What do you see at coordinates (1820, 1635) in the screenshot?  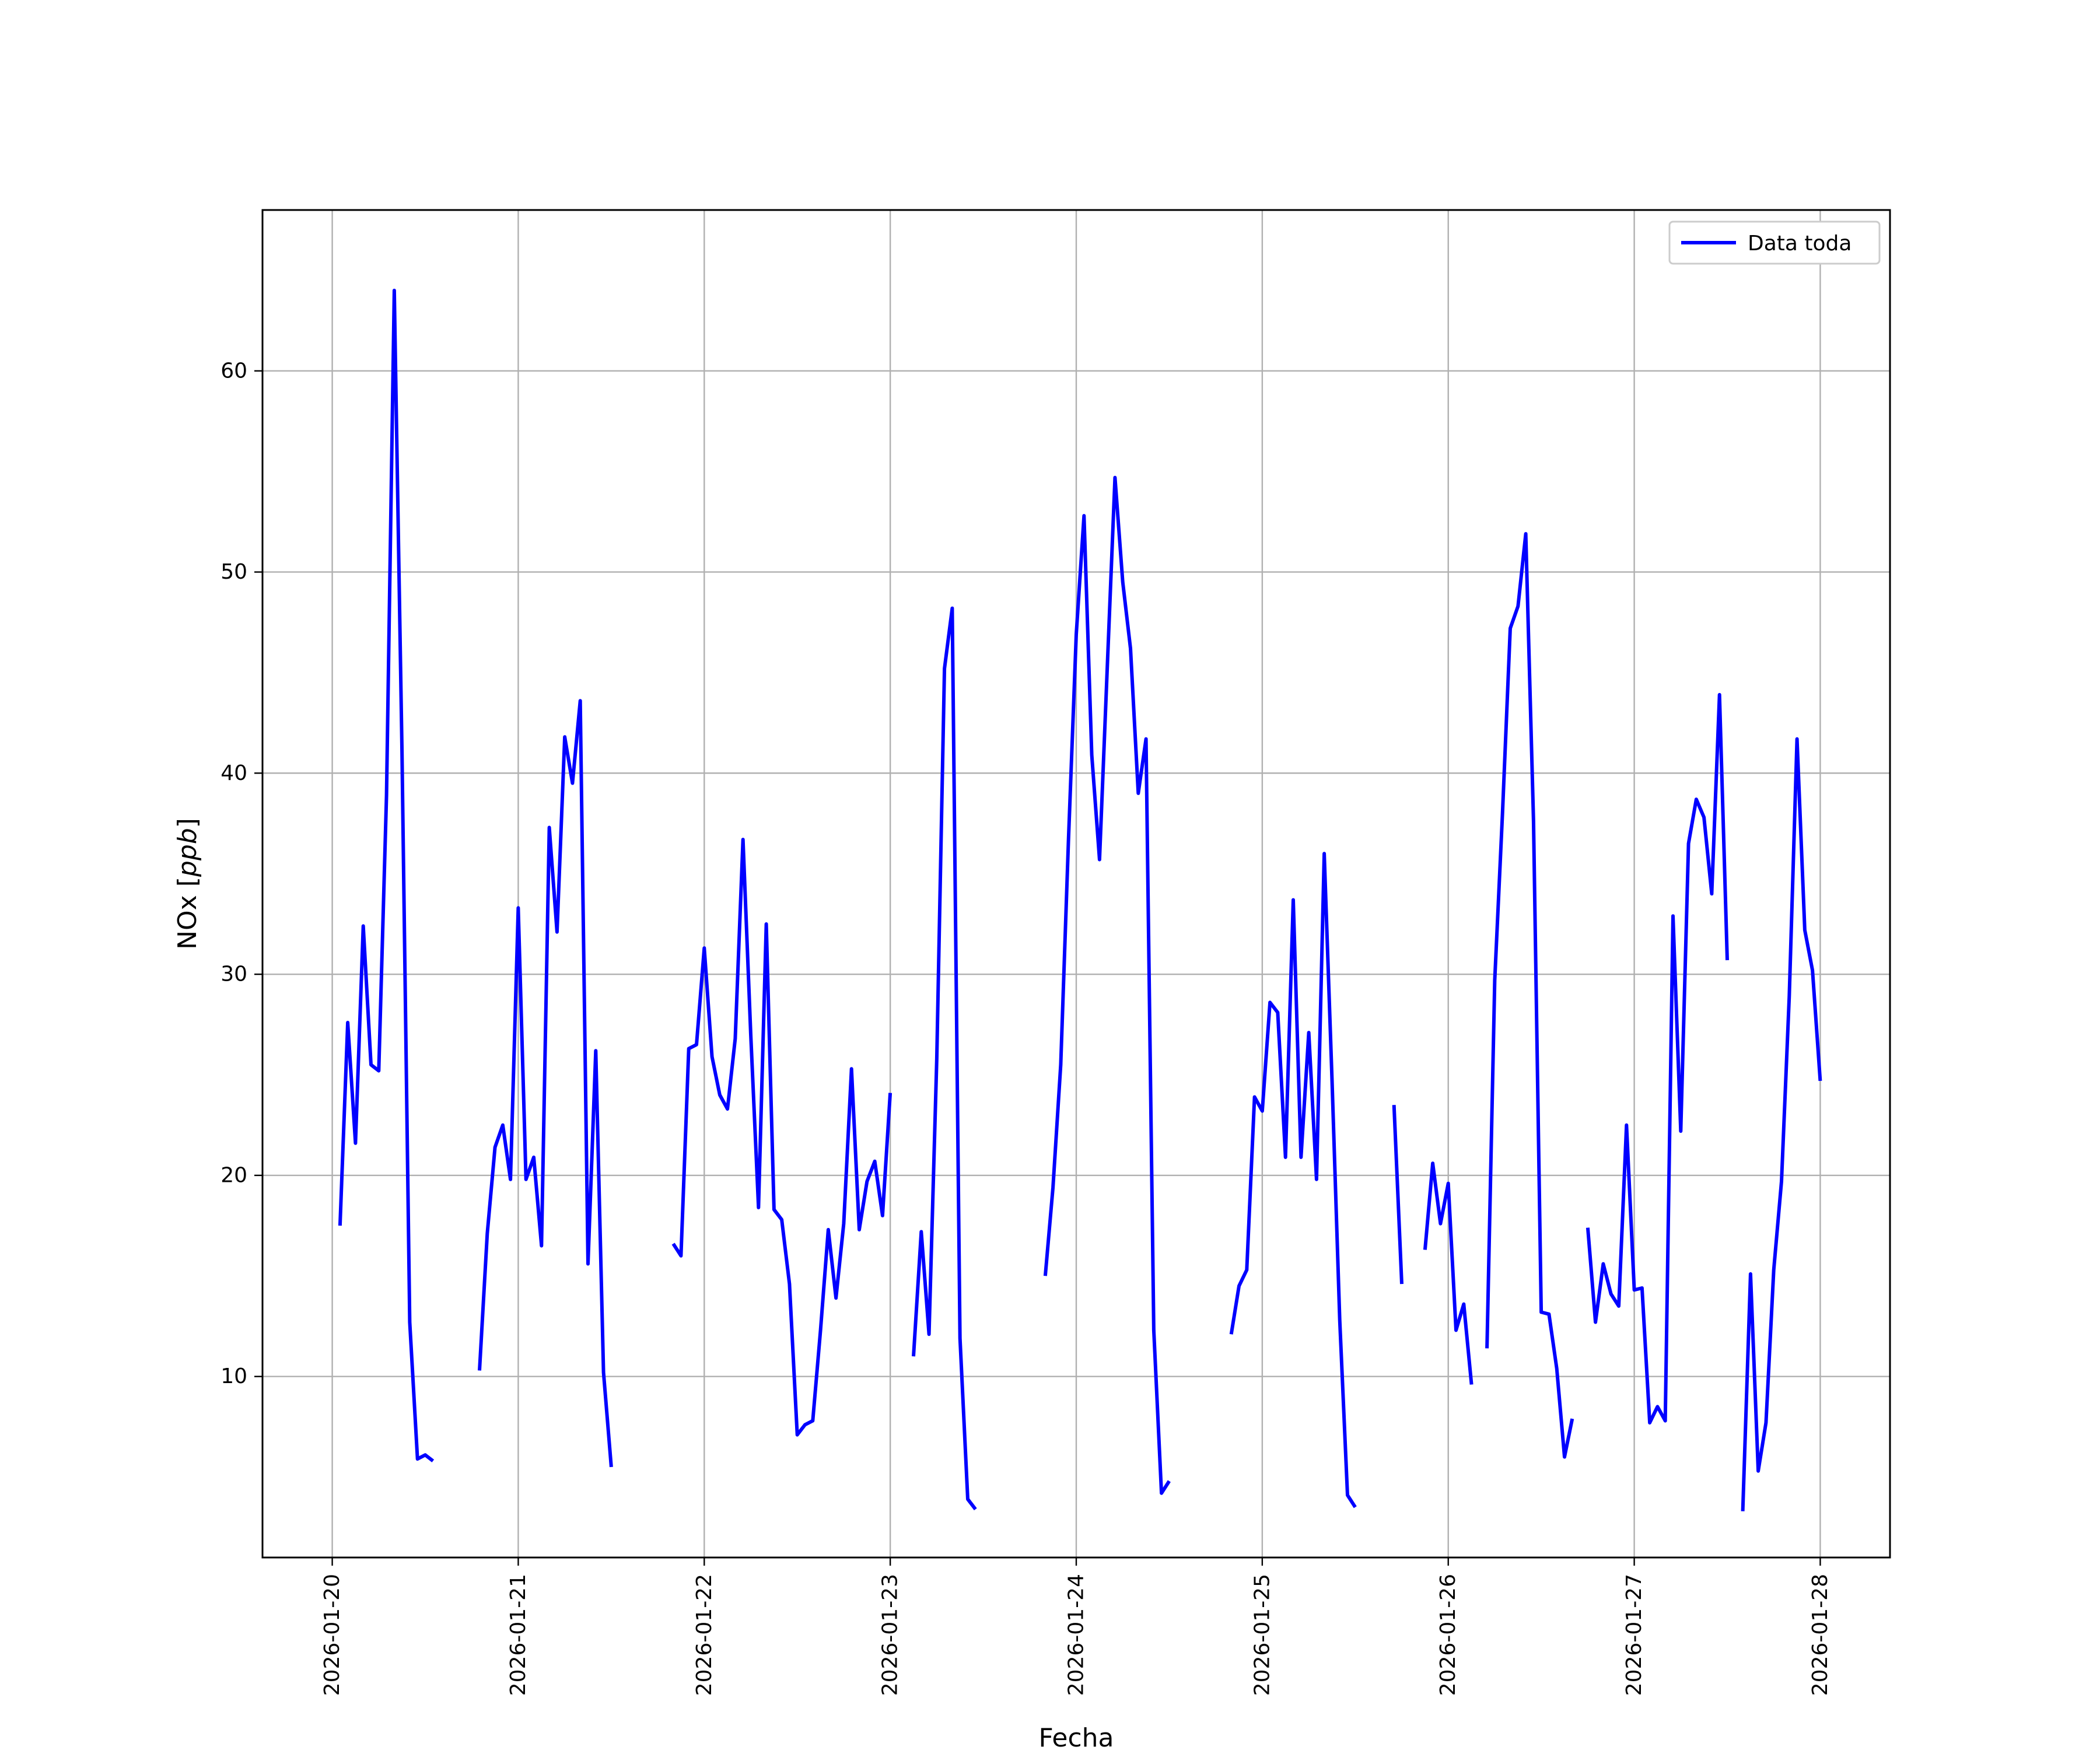 I see `x-tick-label: 2026-01-28` at bounding box center [1820, 1635].